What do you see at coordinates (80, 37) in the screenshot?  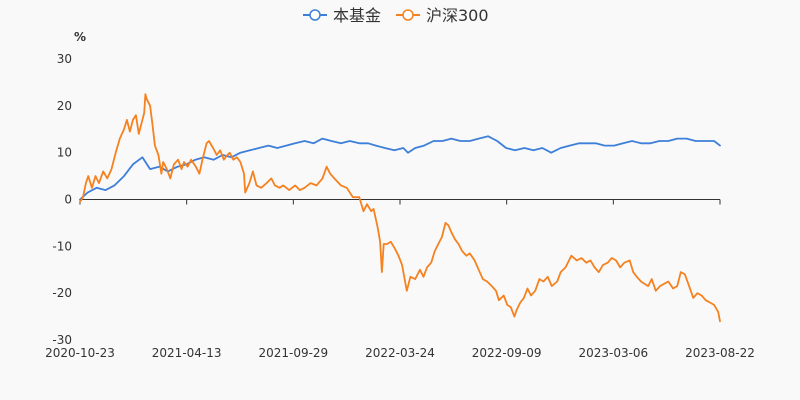 I see `y-axis-unit: %` at bounding box center [80, 37].